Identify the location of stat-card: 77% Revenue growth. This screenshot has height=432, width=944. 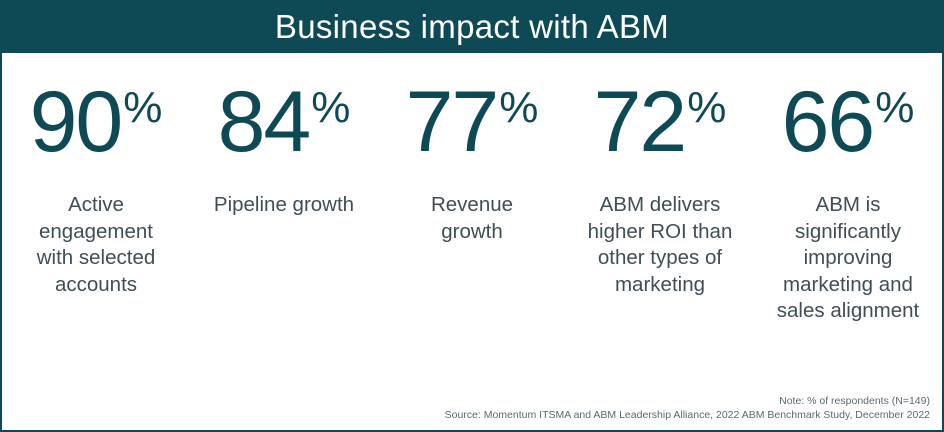
(472, 159).